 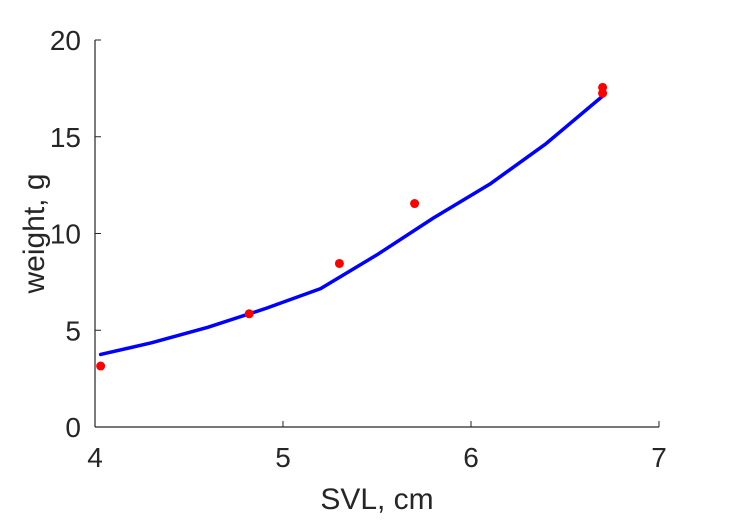 I want to click on y-tick-label: 5, so click(x=73, y=330).